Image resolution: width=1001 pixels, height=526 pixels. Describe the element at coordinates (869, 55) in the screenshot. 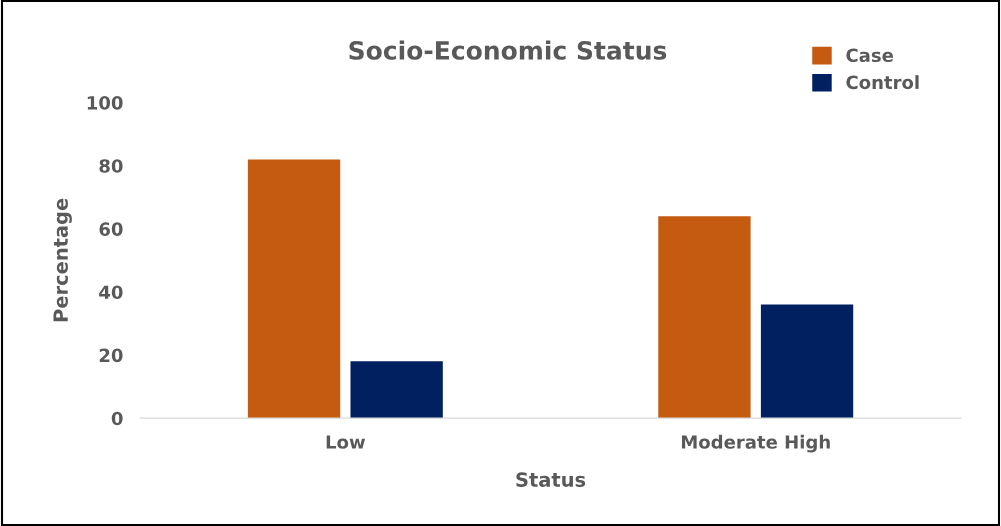

I see `legend-label: Case` at that location.